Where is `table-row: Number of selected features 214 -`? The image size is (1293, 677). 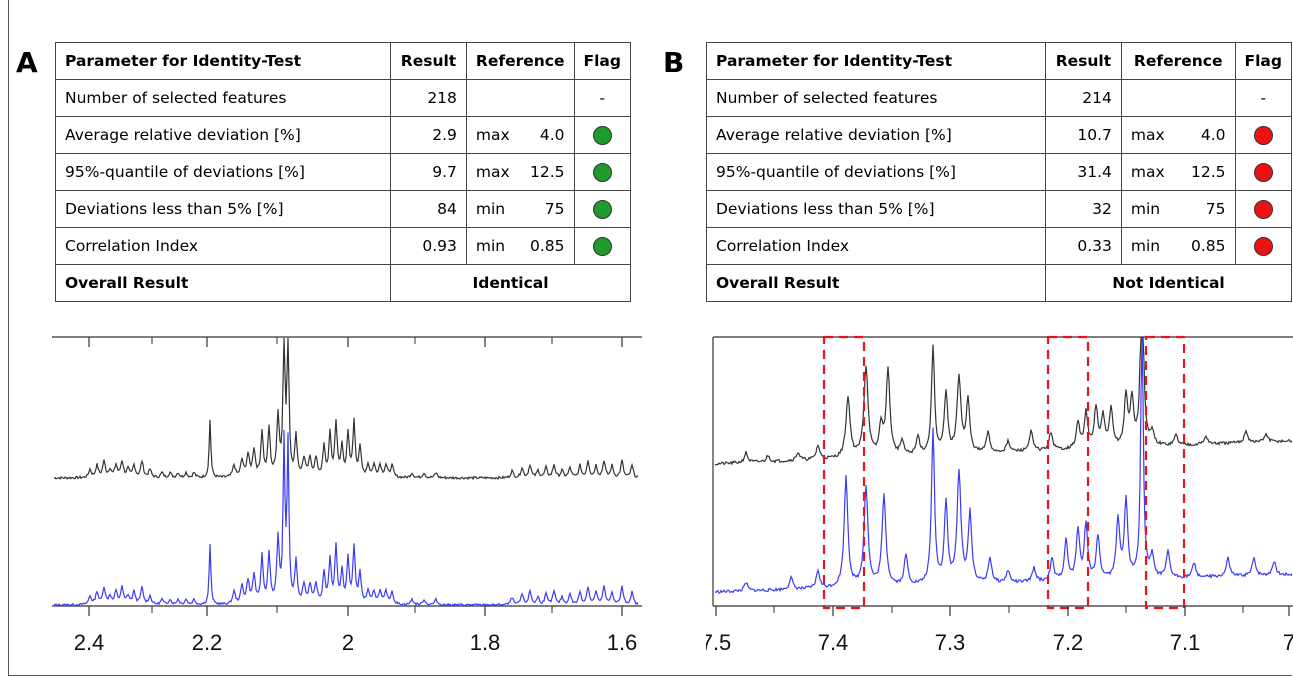 table-row: Number of selected features 214 - is located at coordinates (999, 98).